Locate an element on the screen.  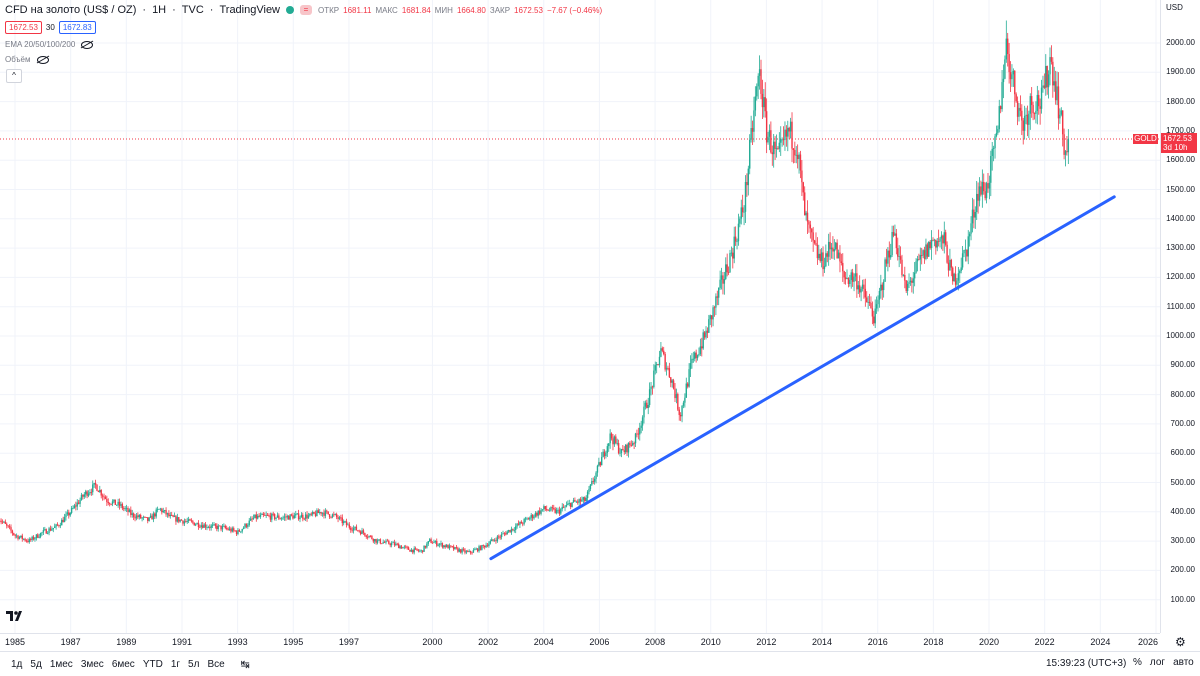
auto-scale-button: авто is located at coordinates (1183, 662).